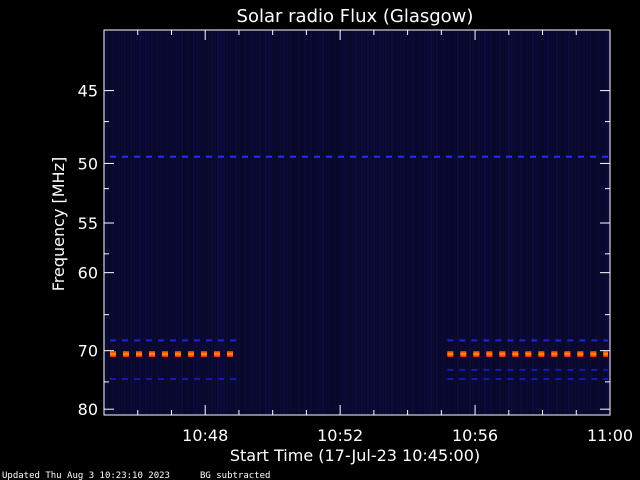  What do you see at coordinates (235, 475) in the screenshot?
I see `bg-subtracted-note: BG subtracted` at bounding box center [235, 475].